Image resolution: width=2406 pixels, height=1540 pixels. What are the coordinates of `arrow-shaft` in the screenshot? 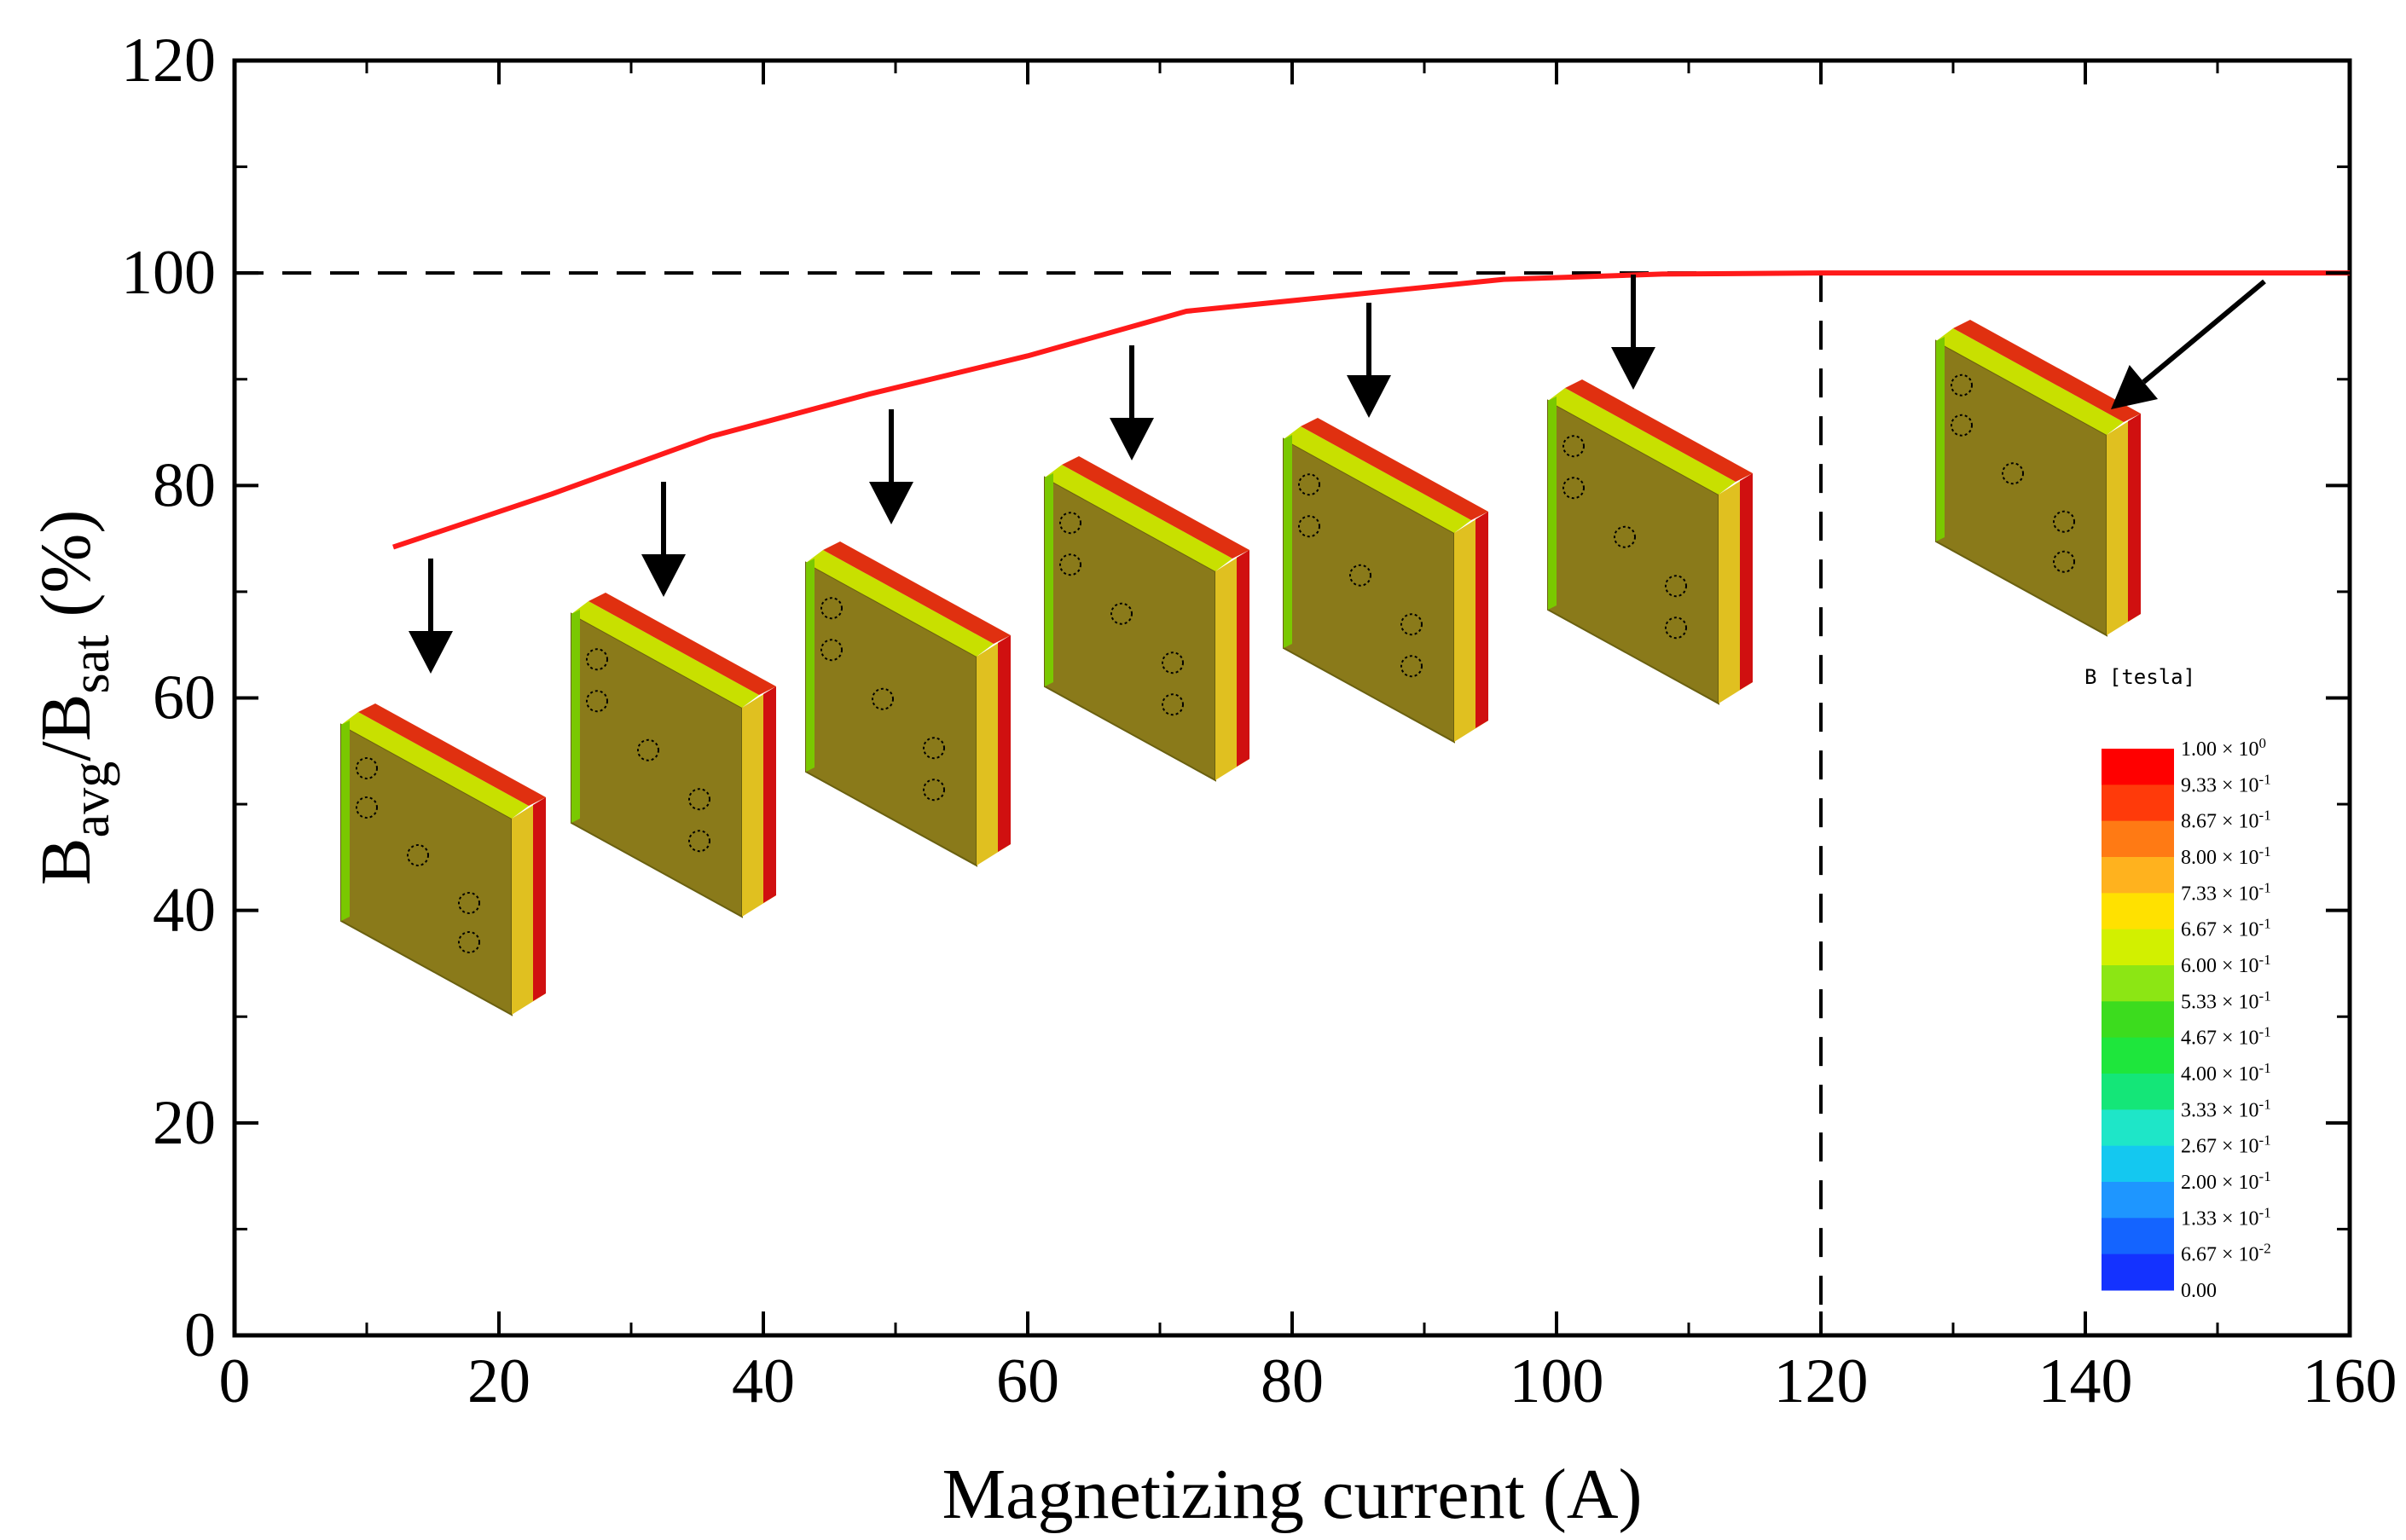 It's located at (2204, 332).